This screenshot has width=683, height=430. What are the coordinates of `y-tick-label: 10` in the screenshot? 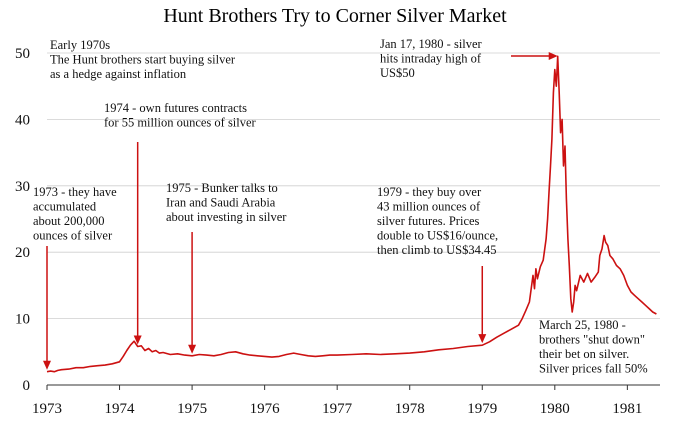 It's located at (22, 320).